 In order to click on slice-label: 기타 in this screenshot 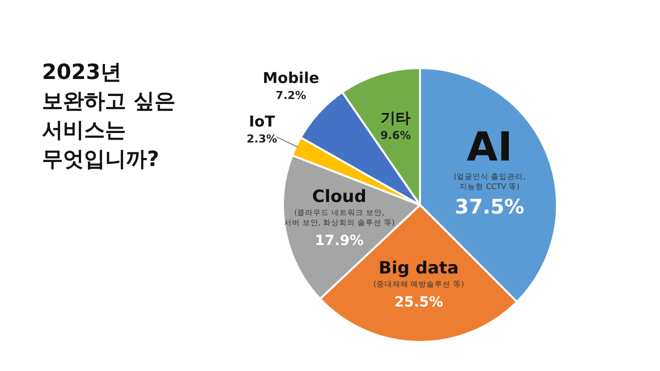, I will do `click(395, 117)`.